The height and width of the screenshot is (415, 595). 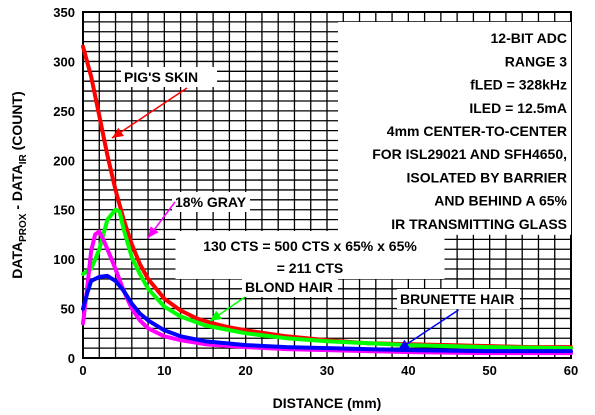 What do you see at coordinates (327, 370) in the screenshot?
I see `x-tick-label: 30` at bounding box center [327, 370].